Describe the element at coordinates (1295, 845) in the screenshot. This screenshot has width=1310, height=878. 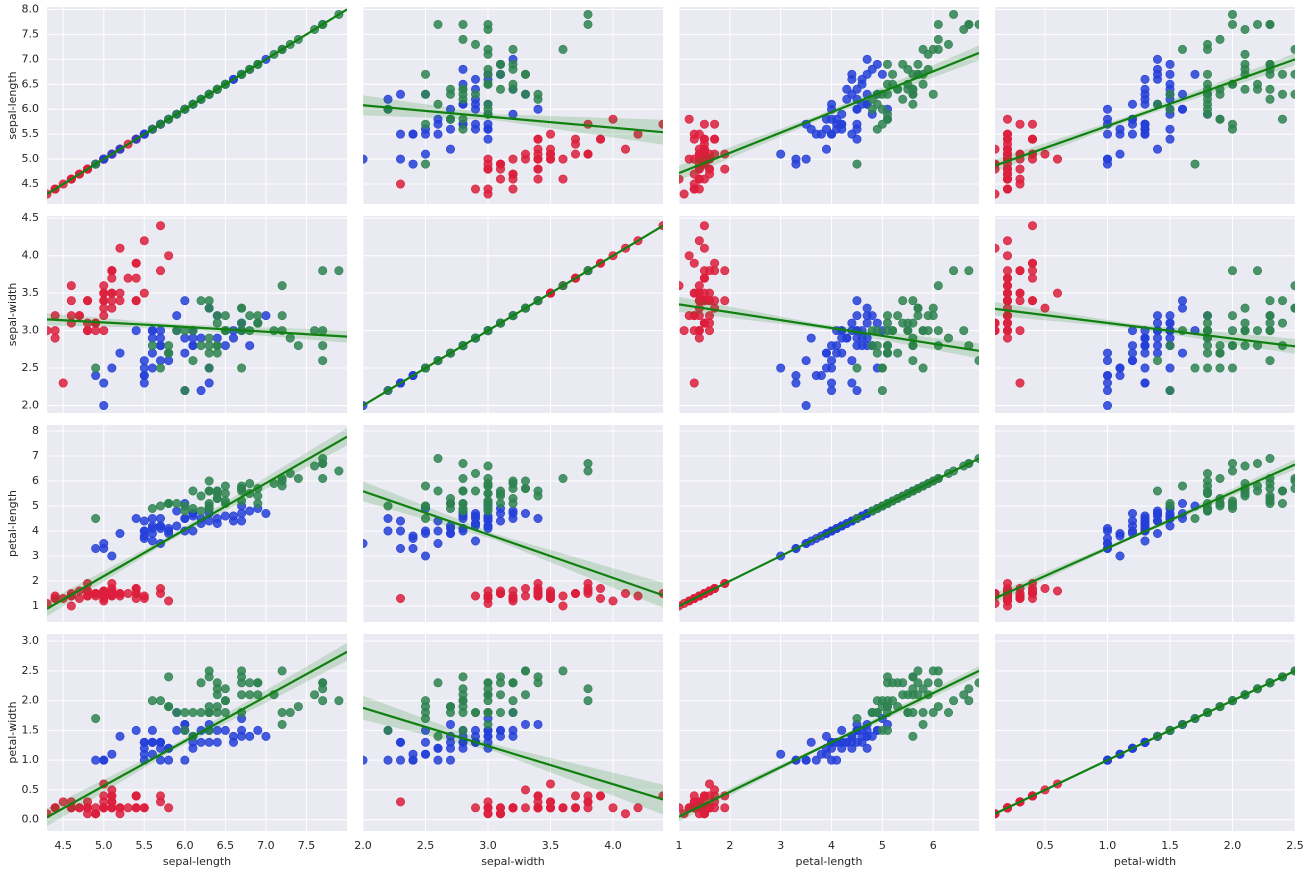
I see `x-tick-label: 2.5` at that location.